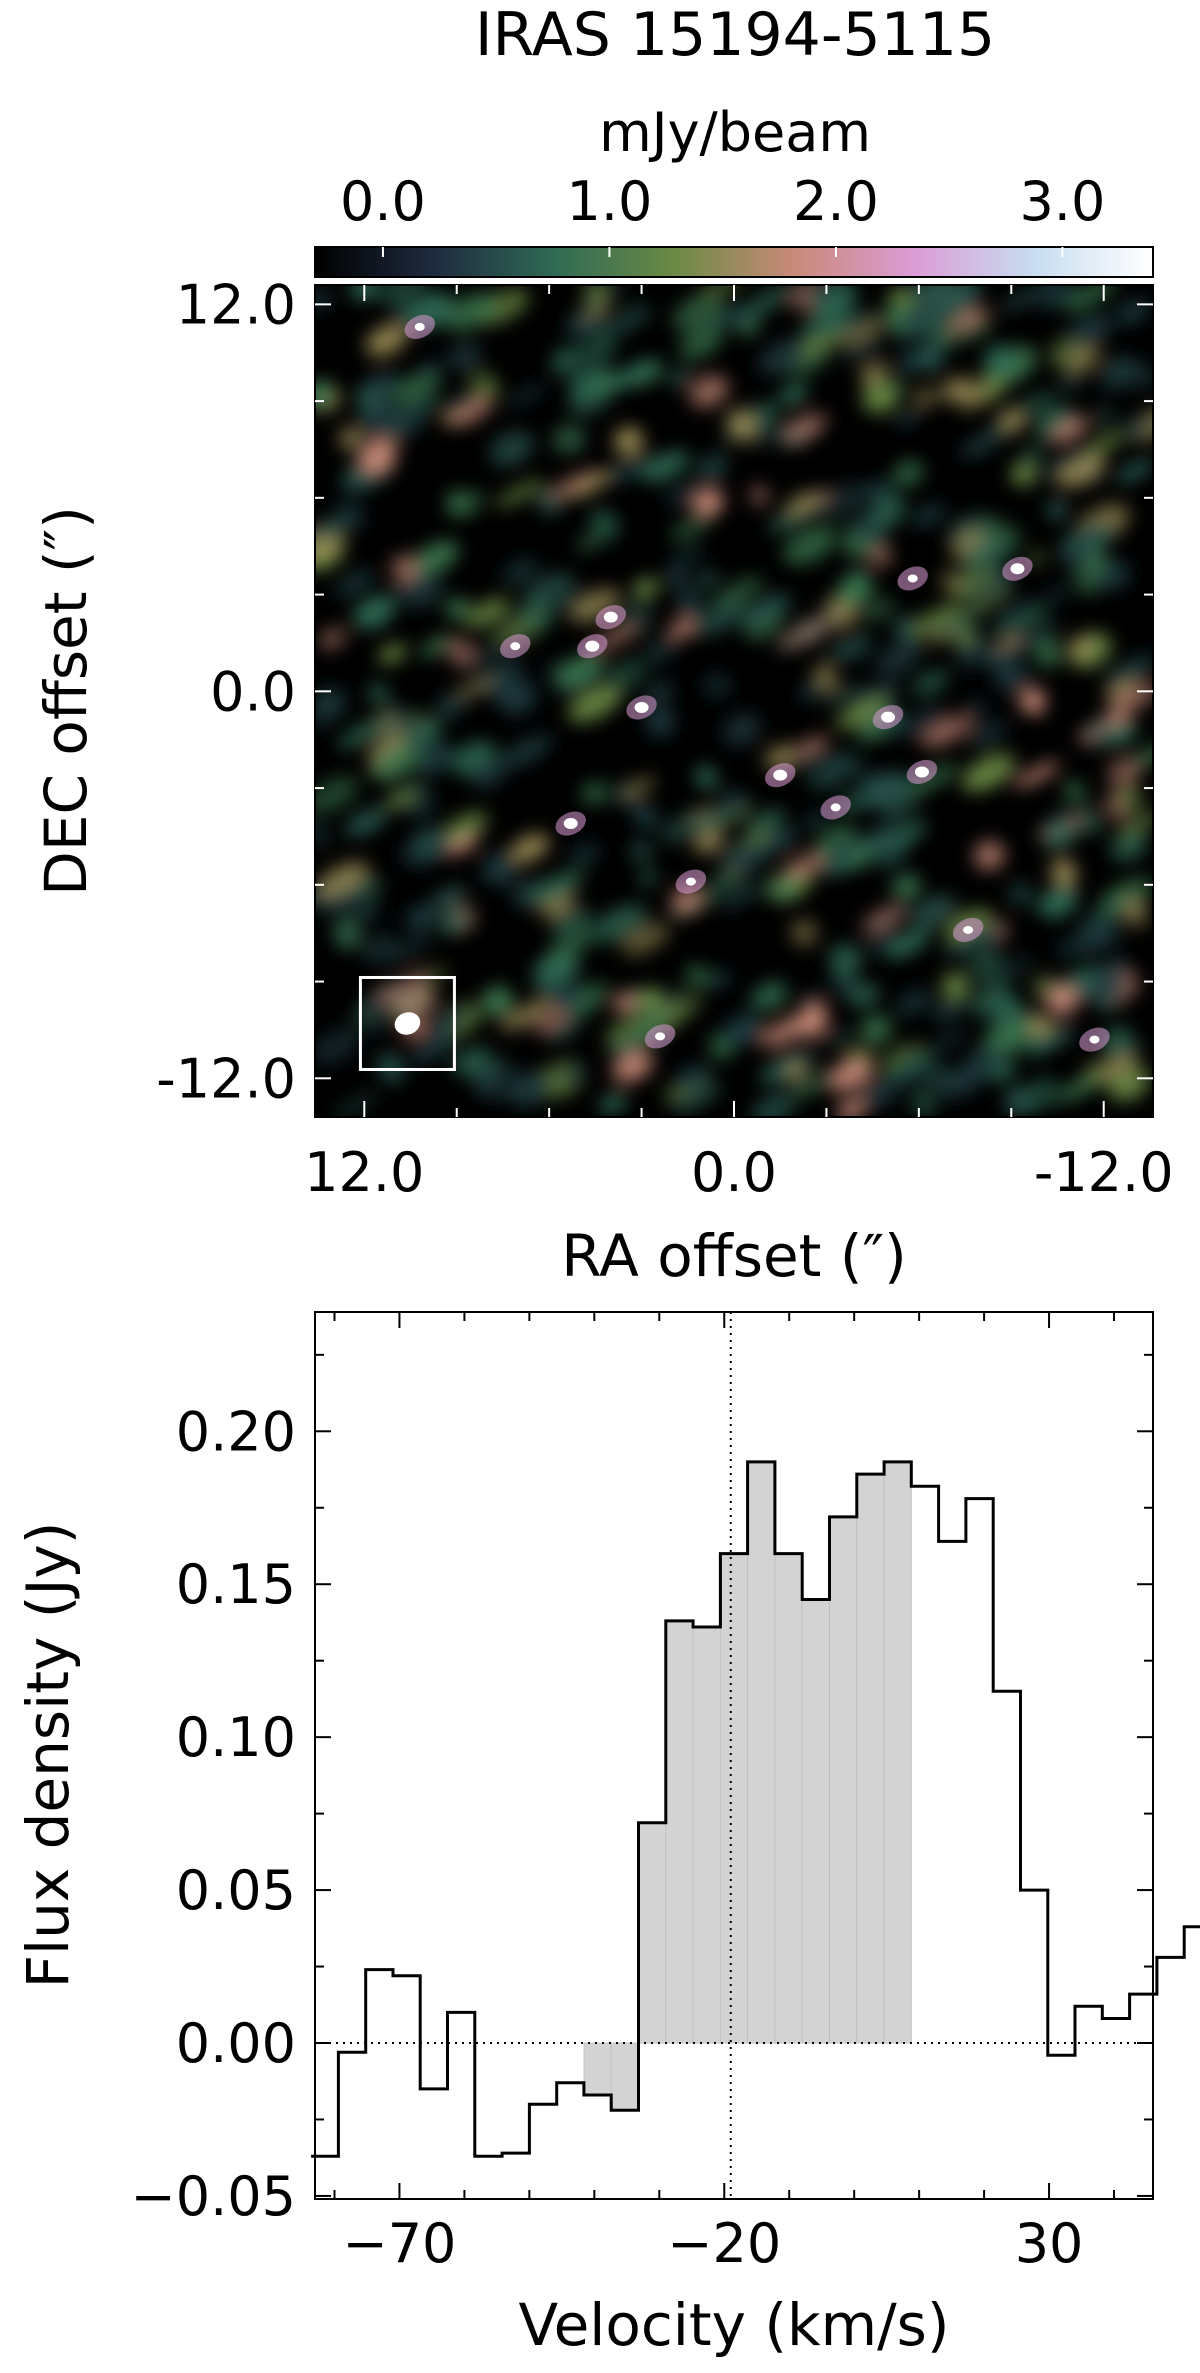 This screenshot has width=1200, height=2373. Describe the element at coordinates (236, 1584) in the screenshot. I see `spectrum-y-tick-label: 0.15` at that location.